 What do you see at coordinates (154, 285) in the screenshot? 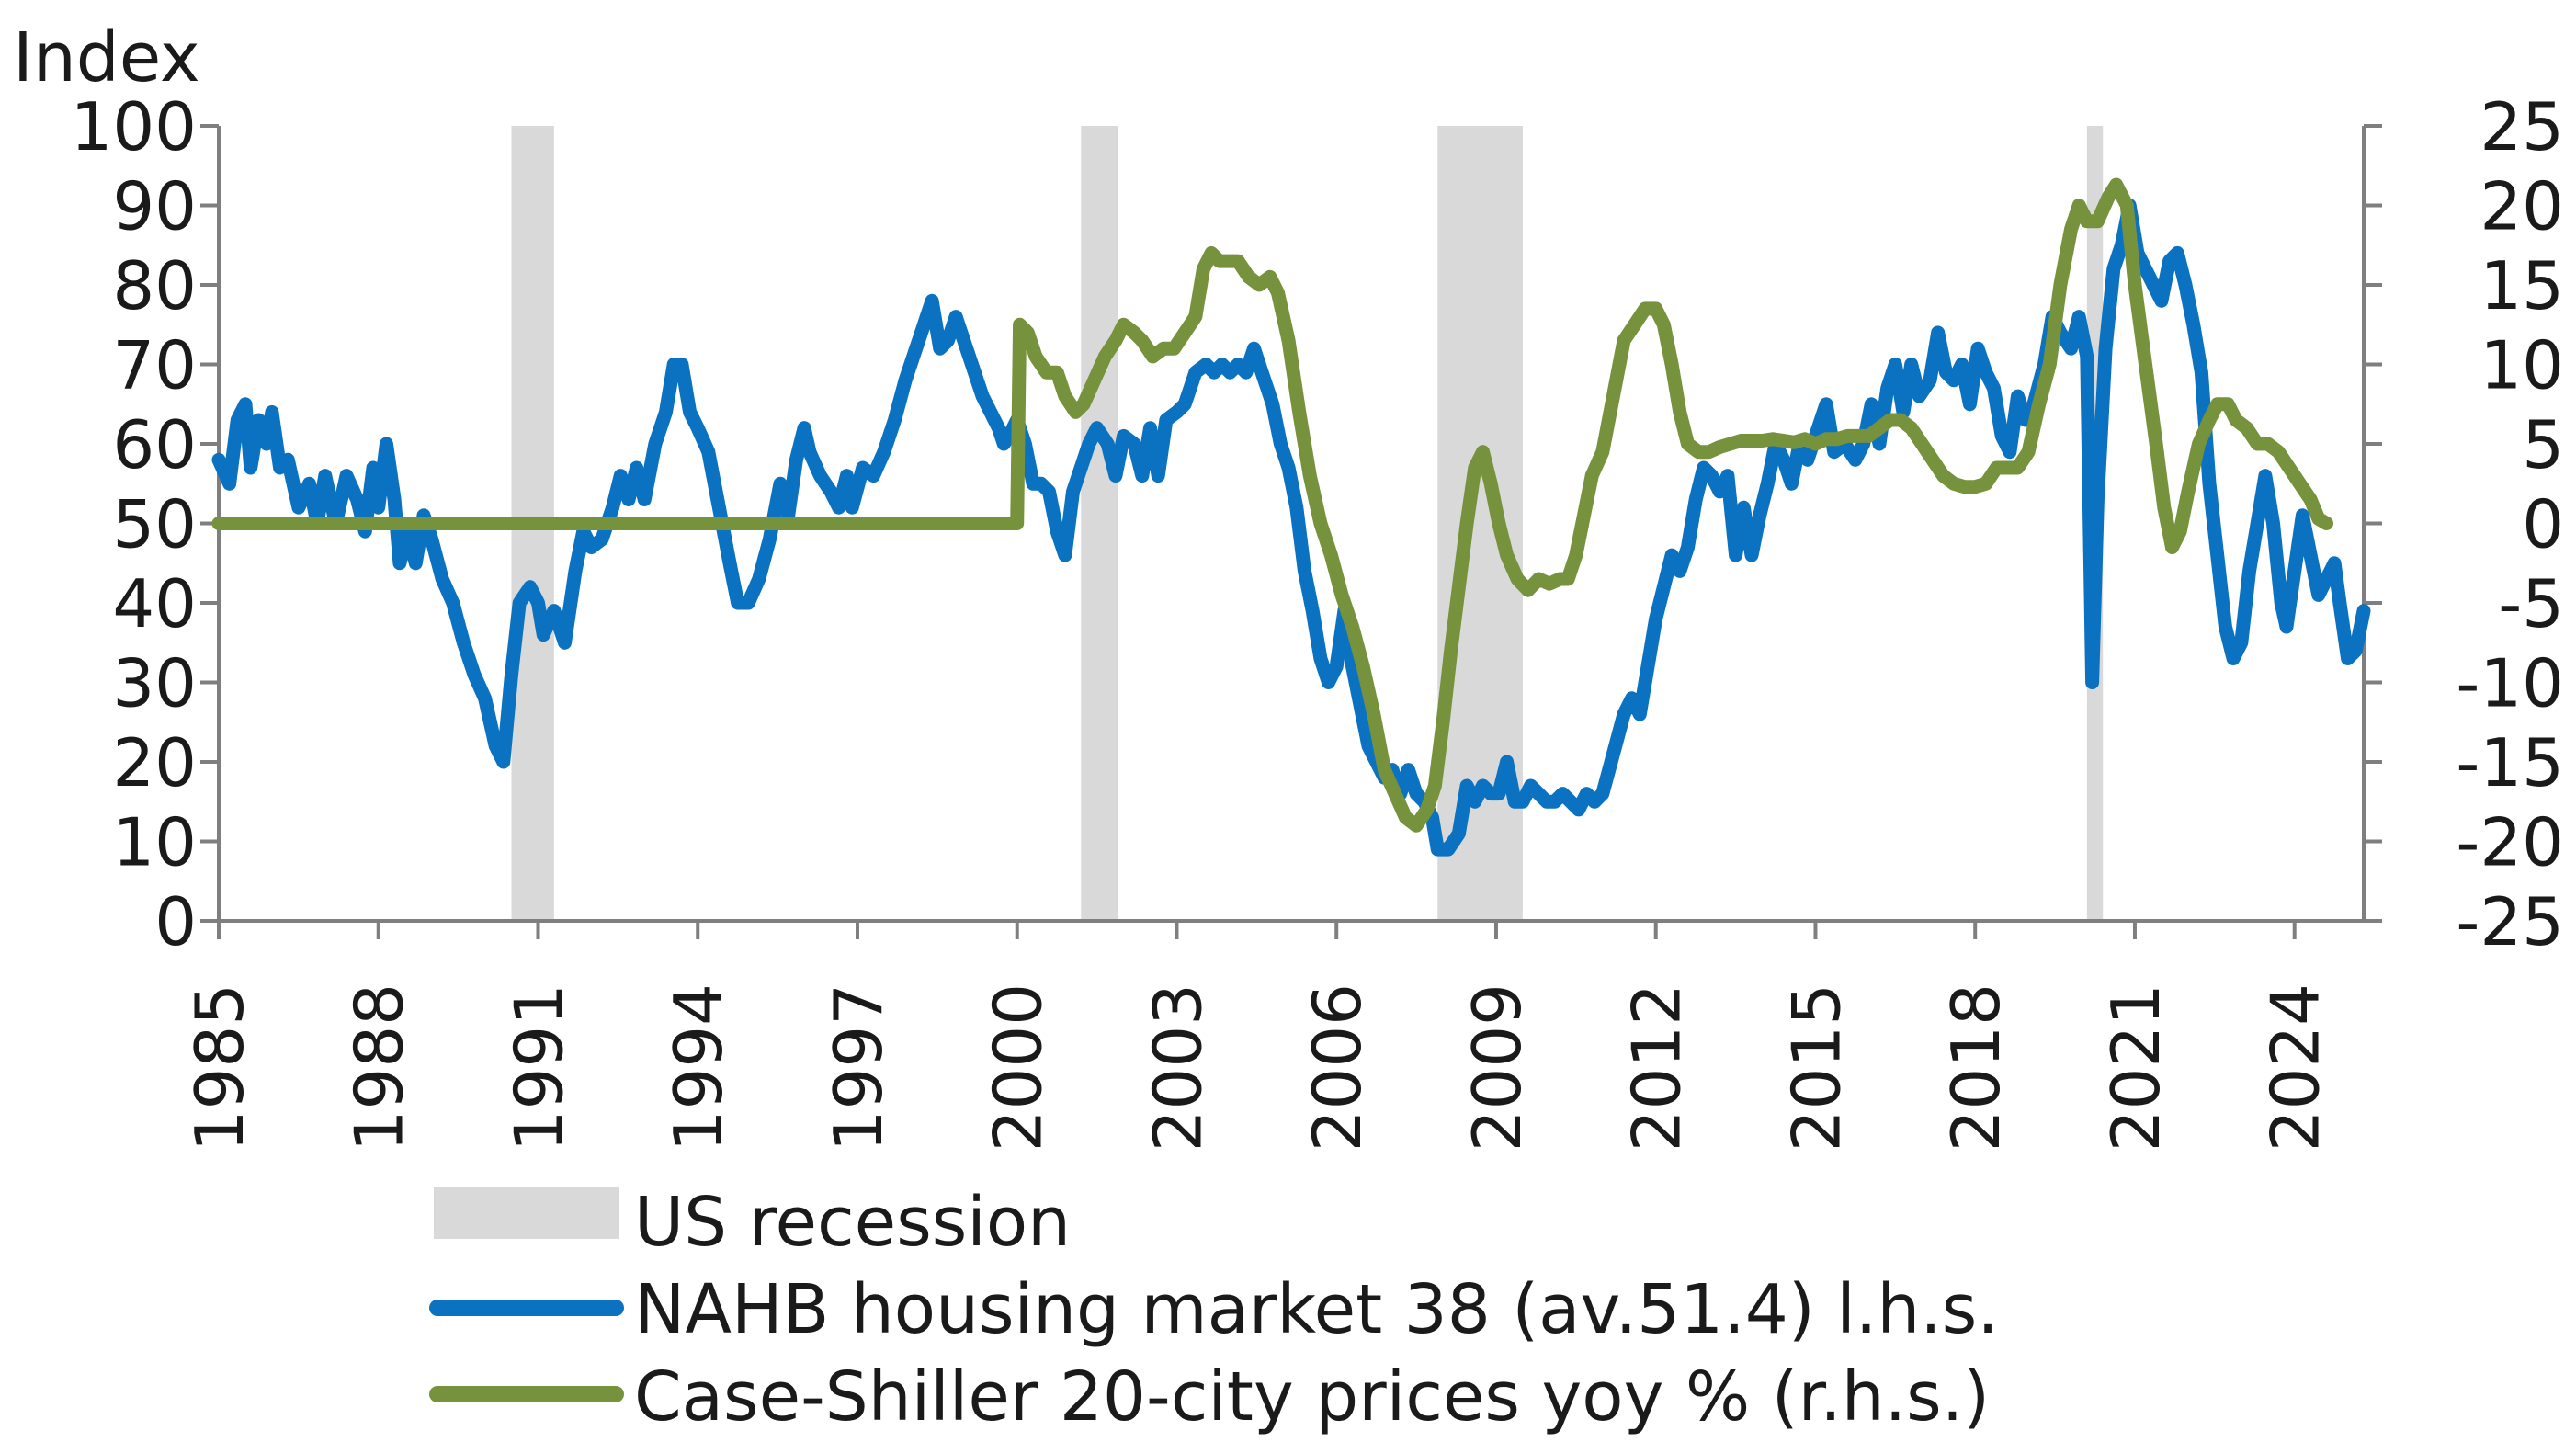
I see `y-left-tick-label: 80` at bounding box center [154, 285].